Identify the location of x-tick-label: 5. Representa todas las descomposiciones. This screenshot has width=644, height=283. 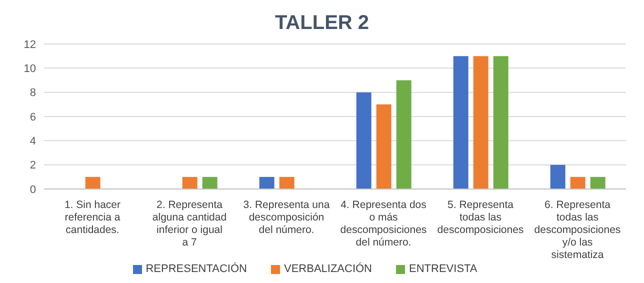
(480, 217).